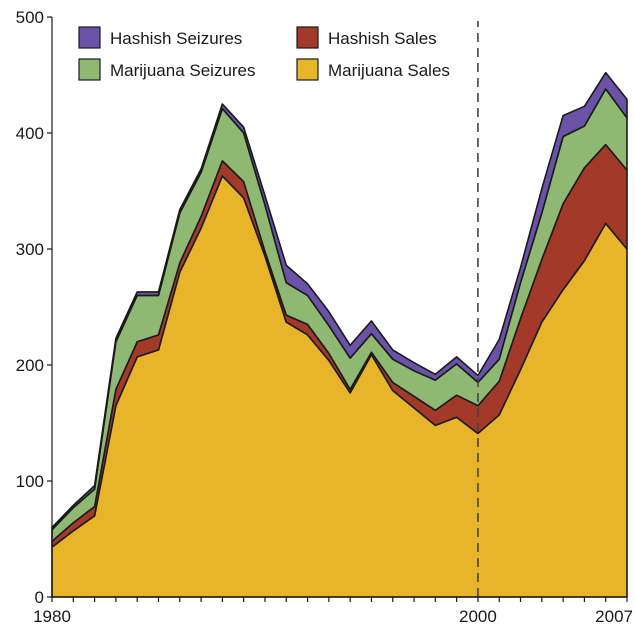 Image resolution: width=635 pixels, height=633 pixels. What do you see at coordinates (183, 70) in the screenshot?
I see `legend-label-marijuana-seizures: Marijuana Seizures` at bounding box center [183, 70].